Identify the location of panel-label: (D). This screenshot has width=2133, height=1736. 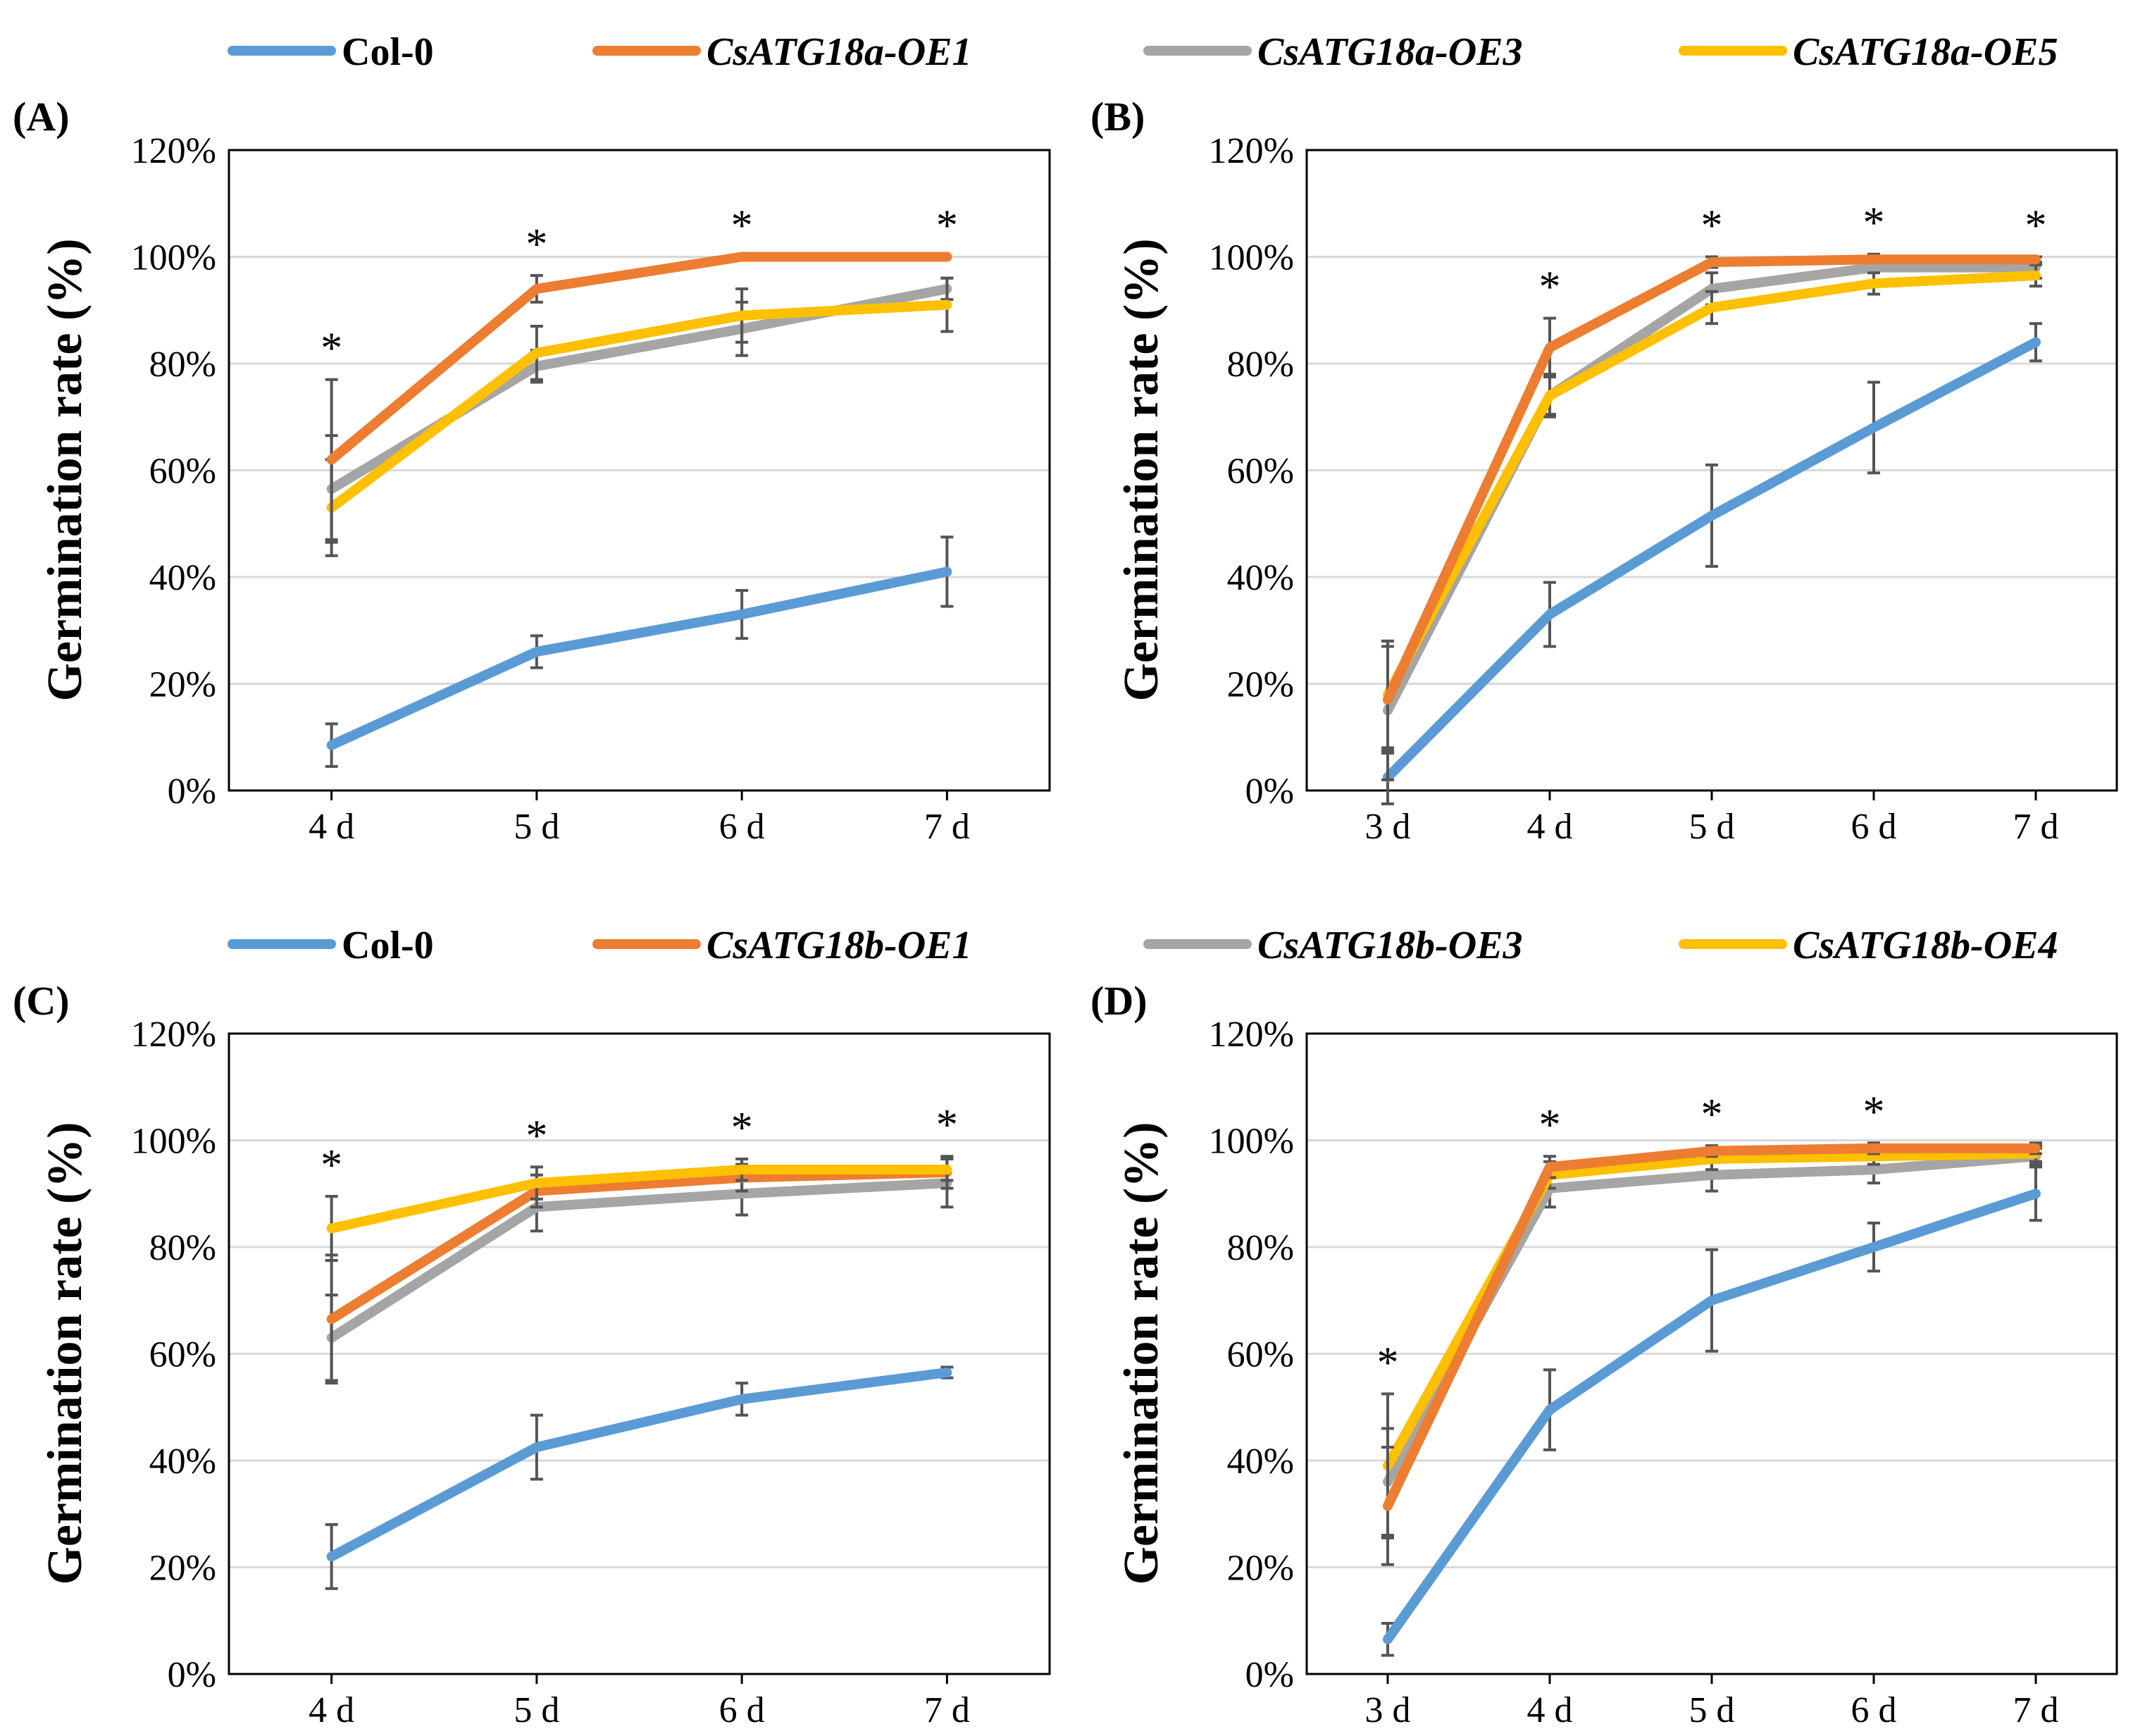
(1119, 1001).